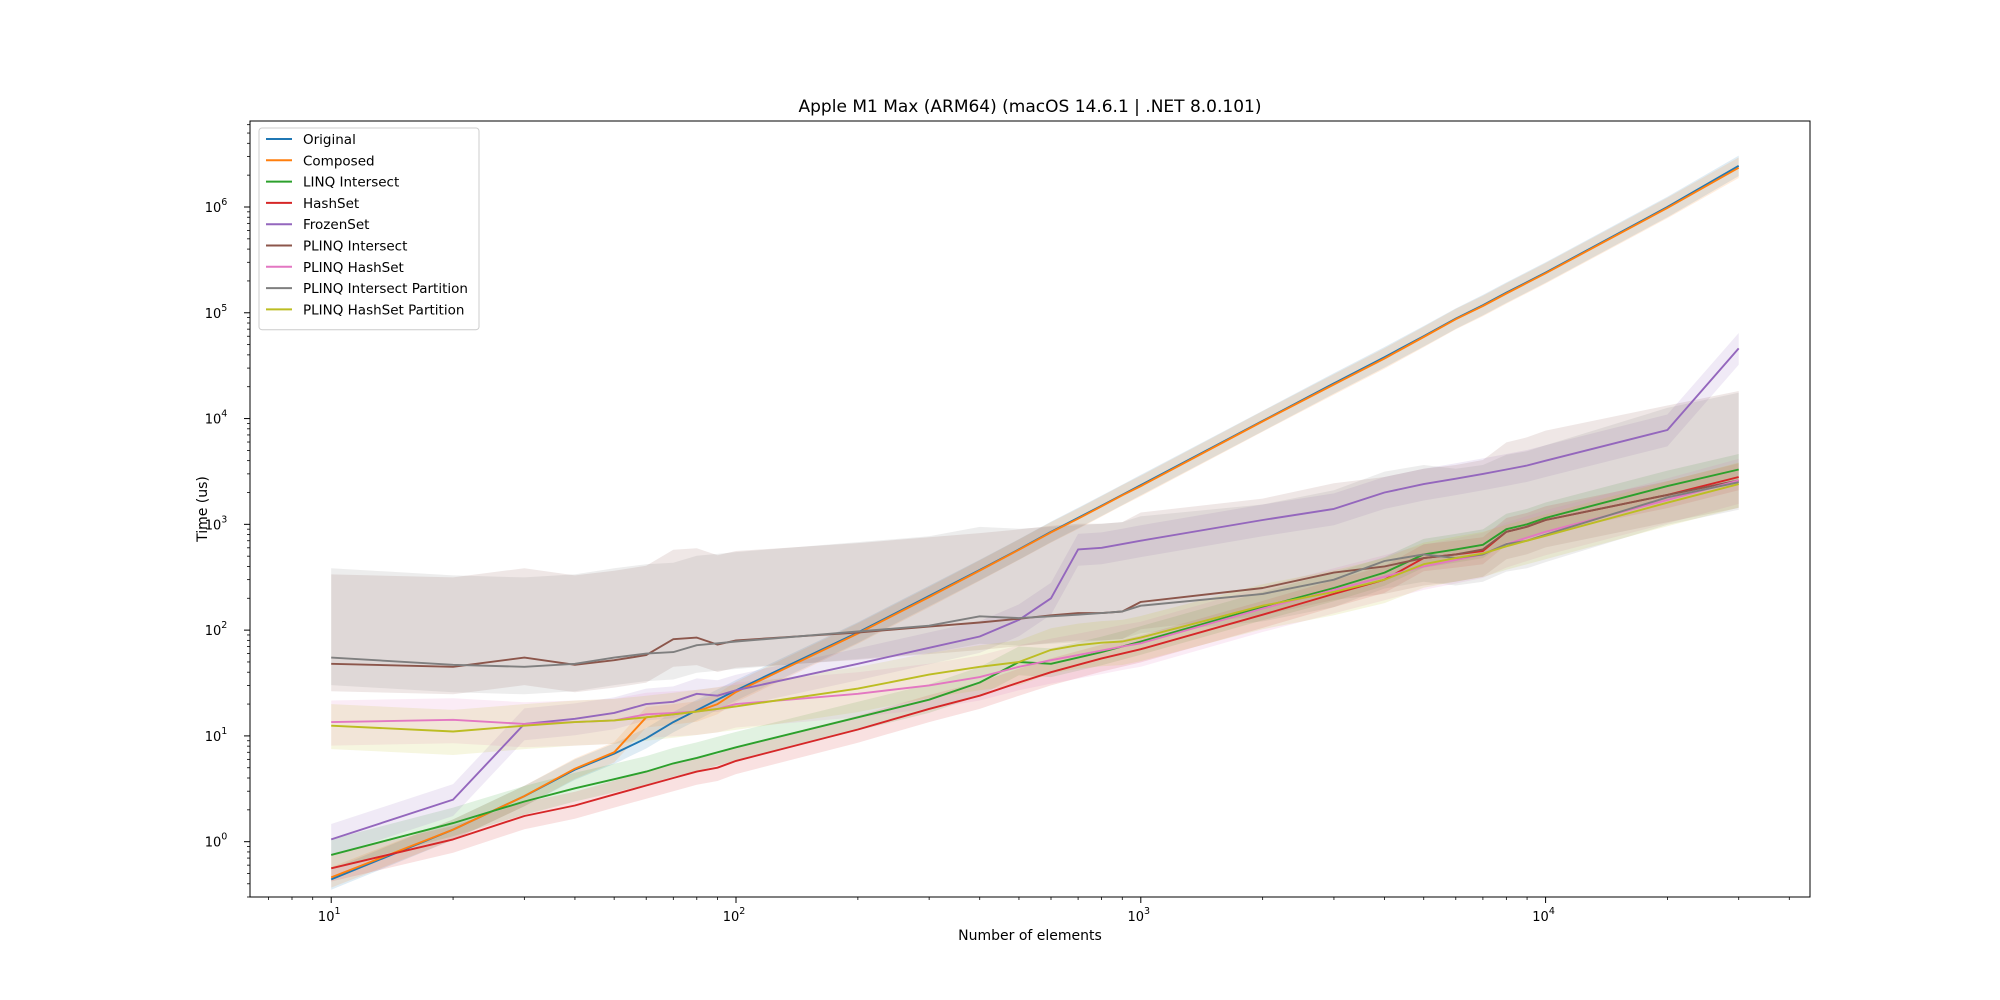 The height and width of the screenshot is (1000, 2000). What do you see at coordinates (1029, 911) in the screenshot?
I see `x-axis: 10¹ 10² 10³ 10⁴` at bounding box center [1029, 911].